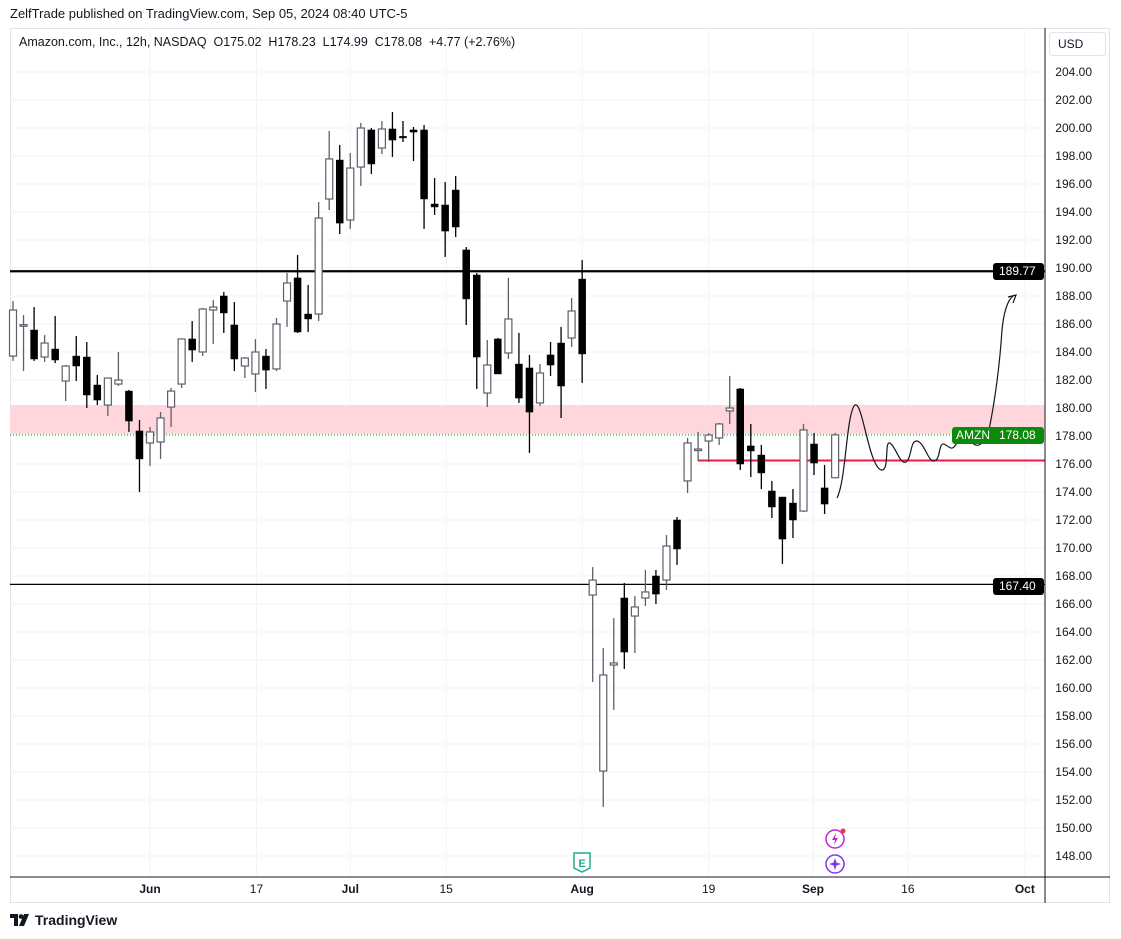  Describe the element at coordinates (63, 920) in the screenshot. I see `tradingview-brand: TradingView` at that location.